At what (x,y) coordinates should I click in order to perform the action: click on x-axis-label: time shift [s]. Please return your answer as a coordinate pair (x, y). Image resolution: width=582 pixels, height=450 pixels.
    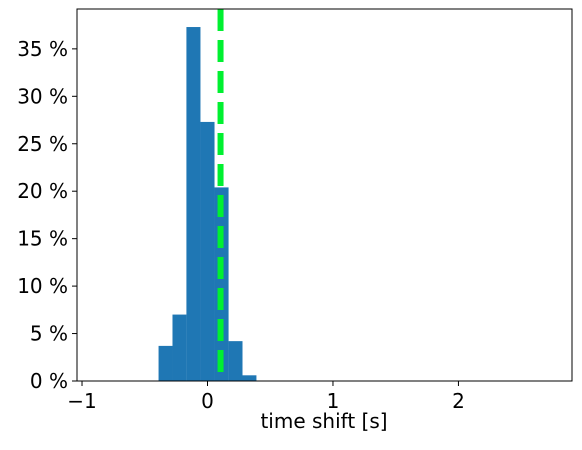
    Looking at the image, I should click on (323, 421).